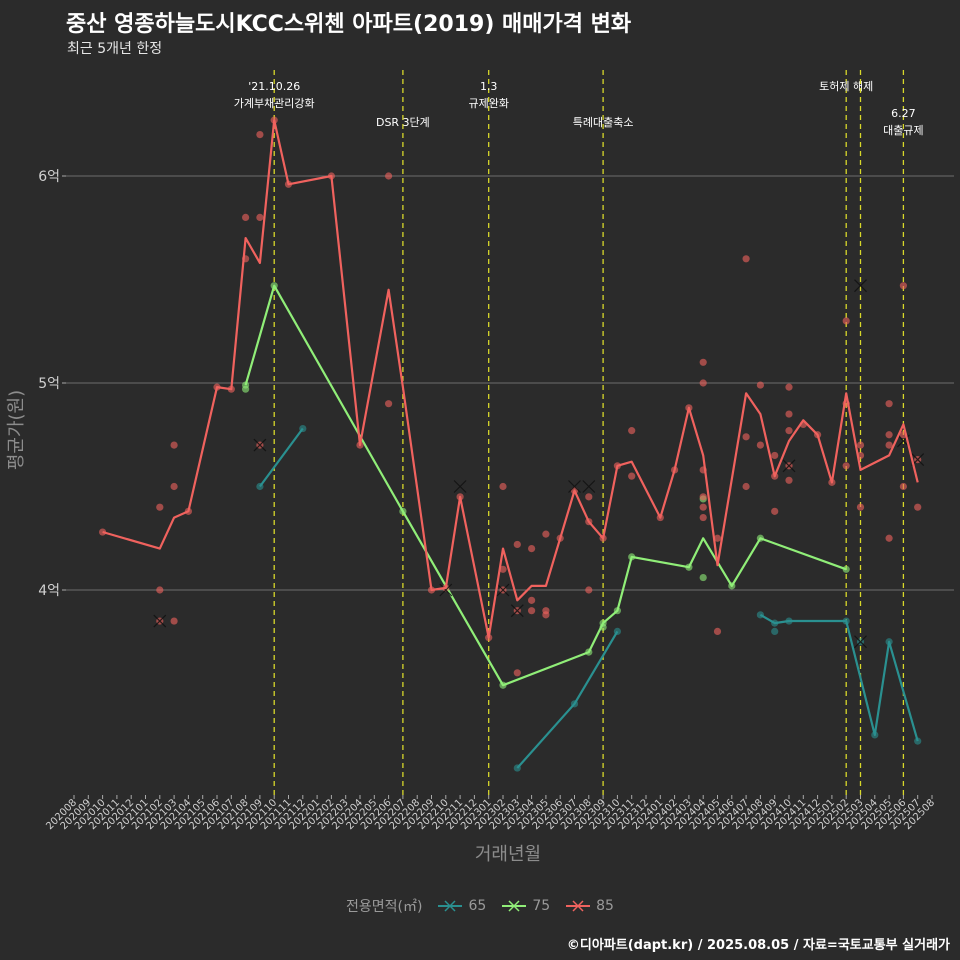 Image resolution: width=960 pixels, height=960 pixels. Describe the element at coordinates (349, 24) in the screenshot. I see `chart-title: 중산 영종하늘도시KCC스위첸 아파트(2019) 매매가격 변화` at that location.